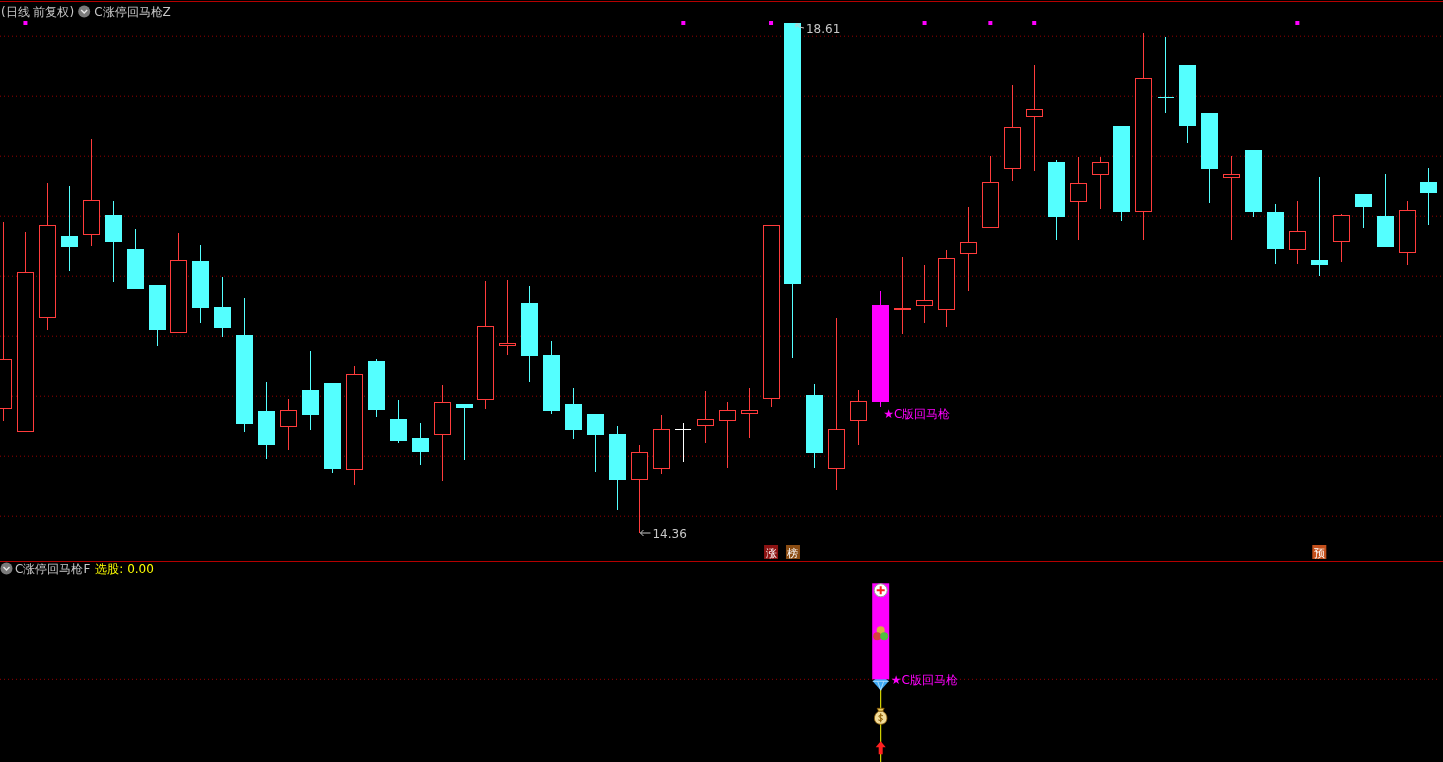 This screenshot has width=1443, height=762. What do you see at coordinates (38, 12) in the screenshot?
I see `chart-title: (日线 前复权)` at bounding box center [38, 12].